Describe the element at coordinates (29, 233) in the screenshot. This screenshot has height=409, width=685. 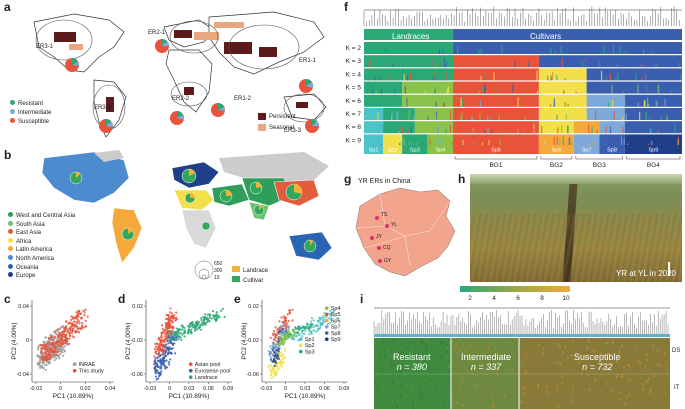
I see `legend-east-asia: East Asia` at that location.